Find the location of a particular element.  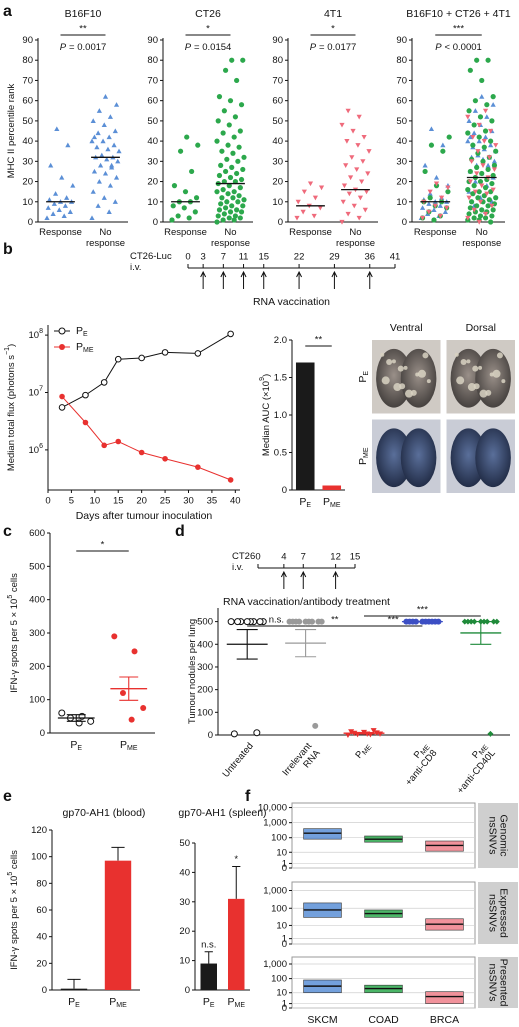

y-tick-label: 1 is located at coordinates (284, 1003).